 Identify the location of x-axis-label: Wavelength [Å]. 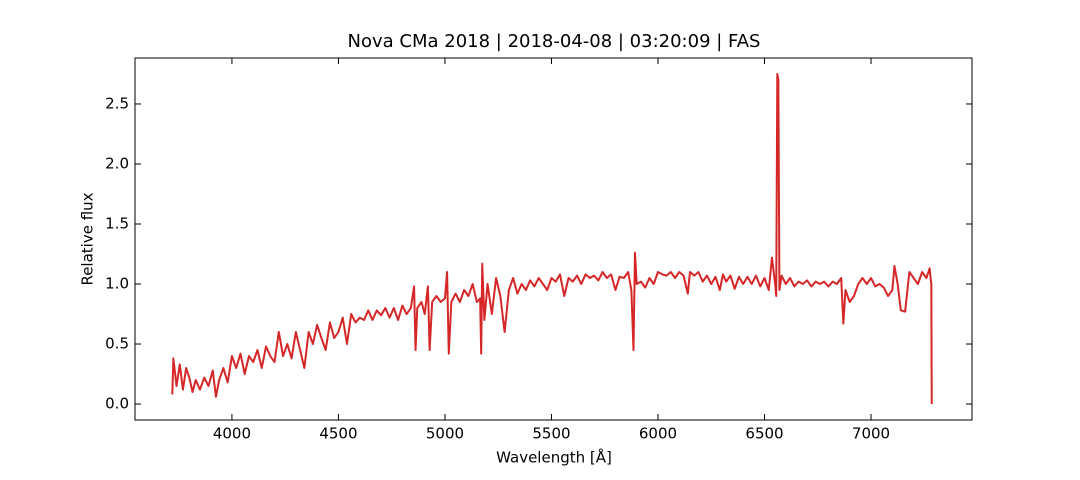
(554, 457).